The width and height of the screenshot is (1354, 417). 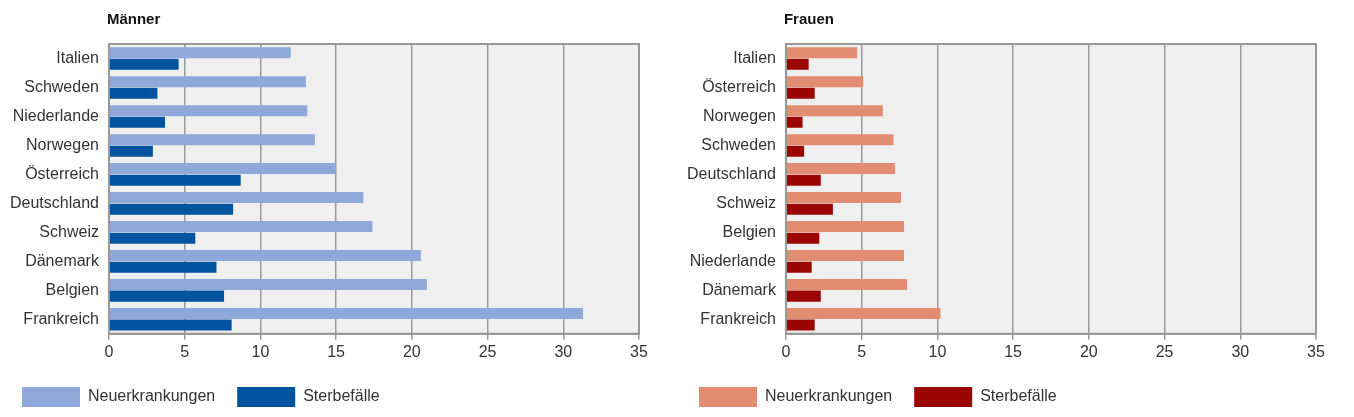 I want to click on chart-title: Frauen, so click(x=808, y=18).